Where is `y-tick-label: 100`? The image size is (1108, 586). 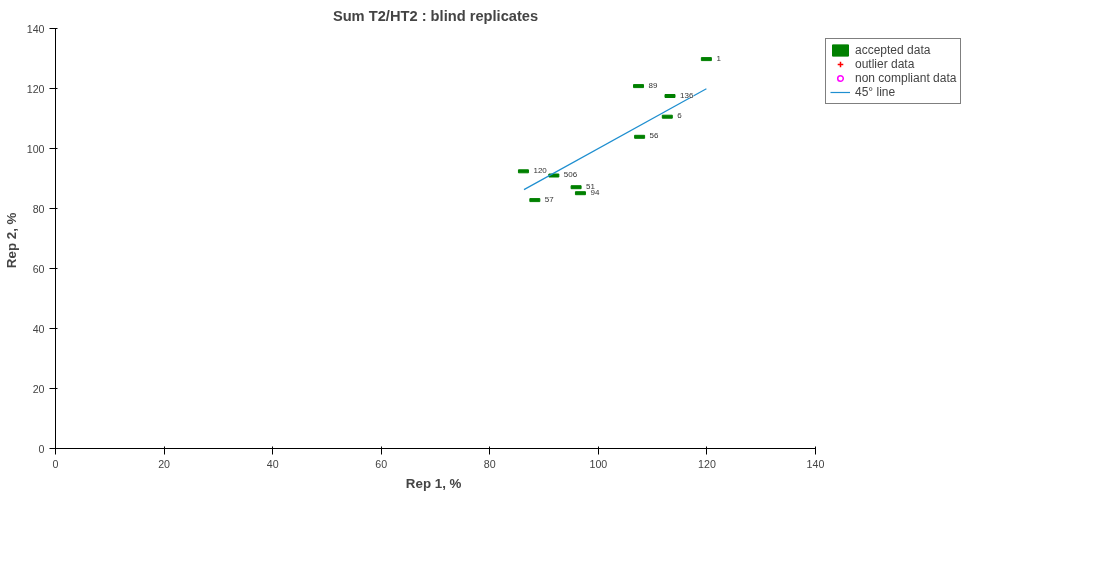
y-tick-label: 100 is located at coordinates (35, 148).